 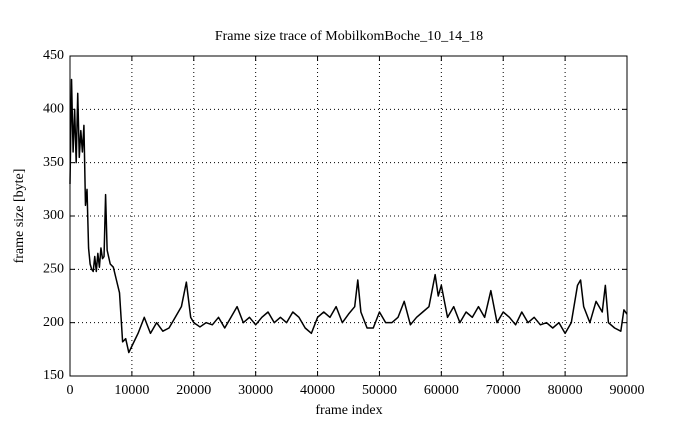 I want to click on y-tick-label: 200, so click(x=53, y=322).